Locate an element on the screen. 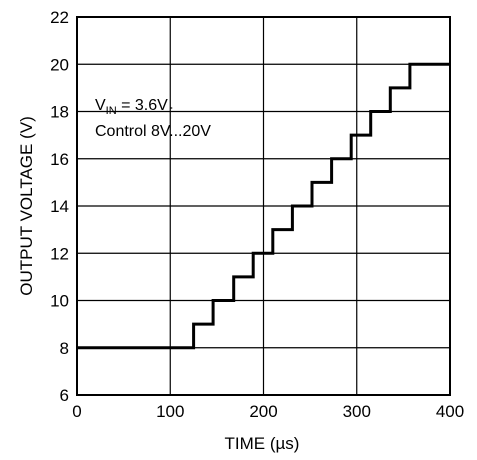 This screenshot has width=477, height=460. y-tick-label: 18 is located at coordinates (59, 112).